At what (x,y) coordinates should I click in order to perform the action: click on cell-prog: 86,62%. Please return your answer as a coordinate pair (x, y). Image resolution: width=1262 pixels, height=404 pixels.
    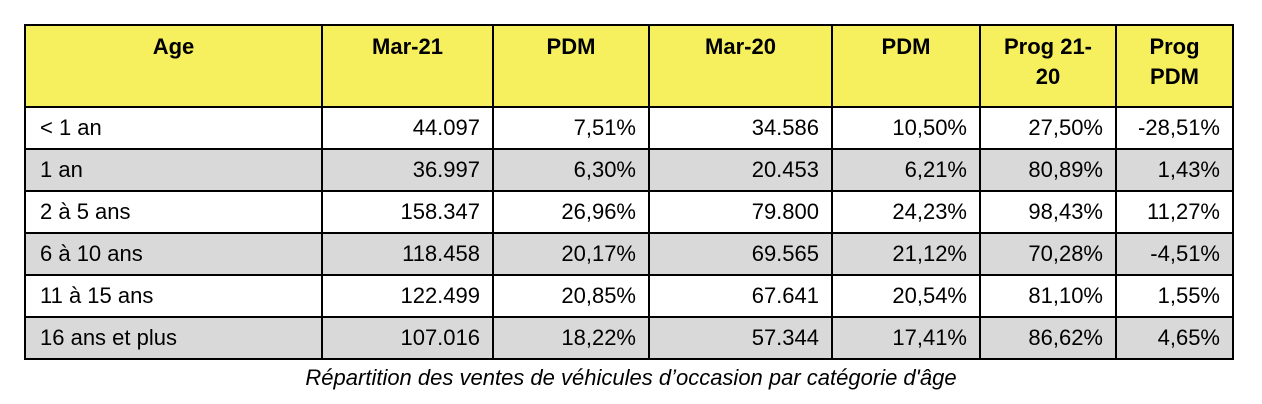
    Looking at the image, I should click on (1048, 338).